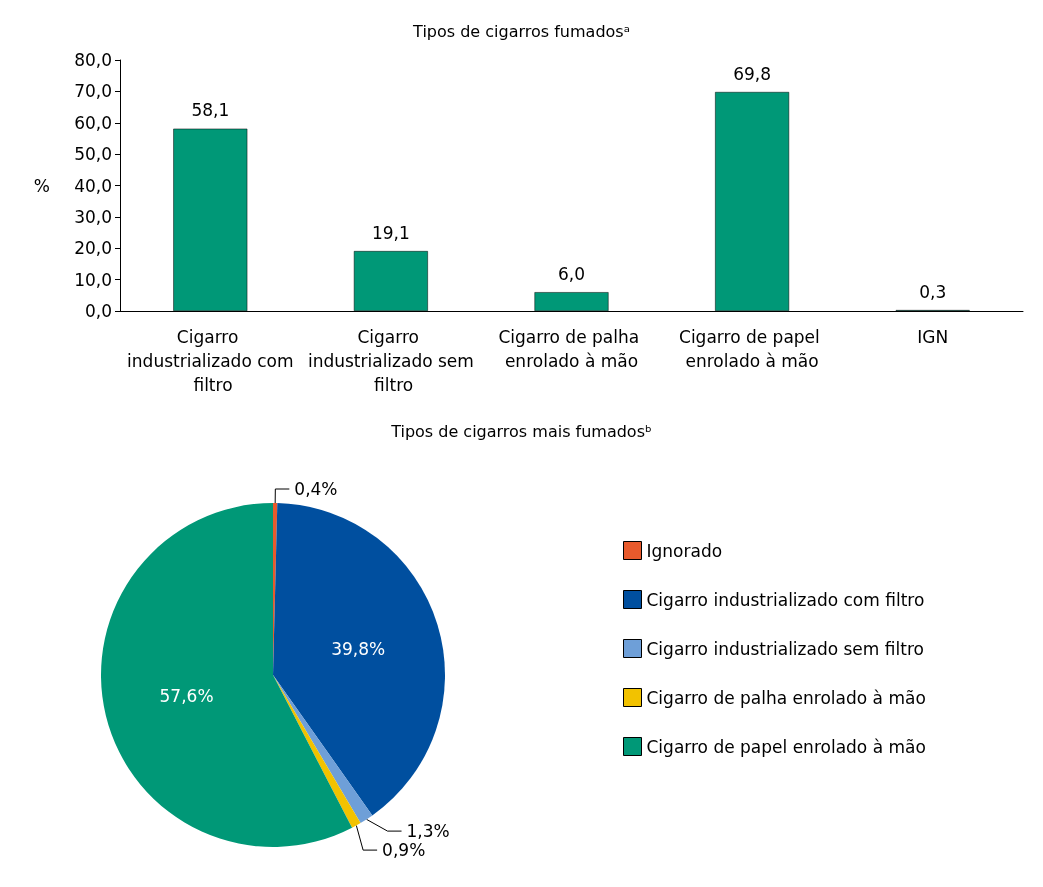 This screenshot has width=1043, height=887. What do you see at coordinates (93, 248) in the screenshot?
I see `y-tick-label: 20,0` at bounding box center [93, 248].